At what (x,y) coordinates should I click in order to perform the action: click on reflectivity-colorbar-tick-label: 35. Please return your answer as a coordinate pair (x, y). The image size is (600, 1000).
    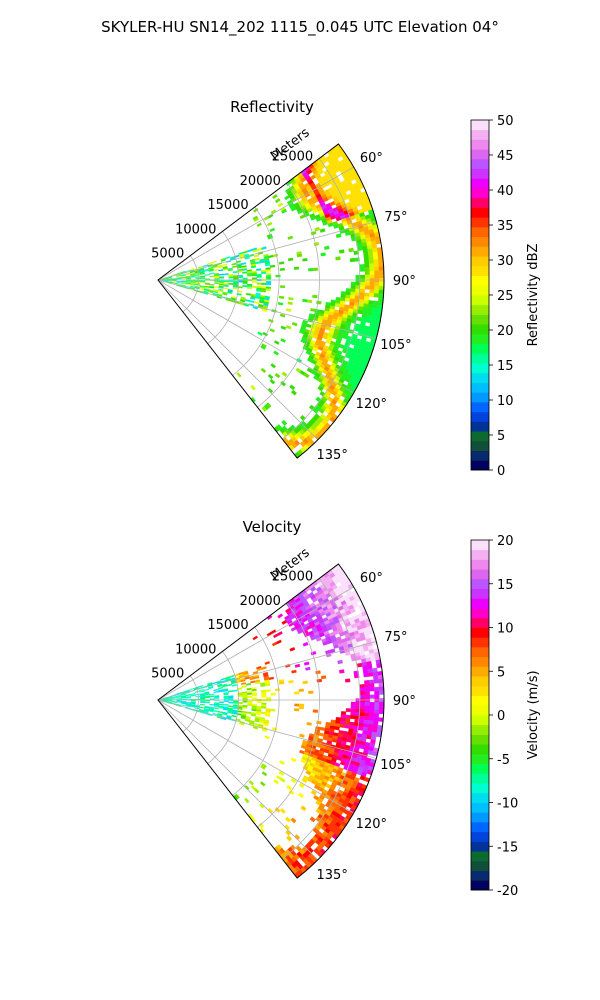
    Looking at the image, I should click on (505, 226).